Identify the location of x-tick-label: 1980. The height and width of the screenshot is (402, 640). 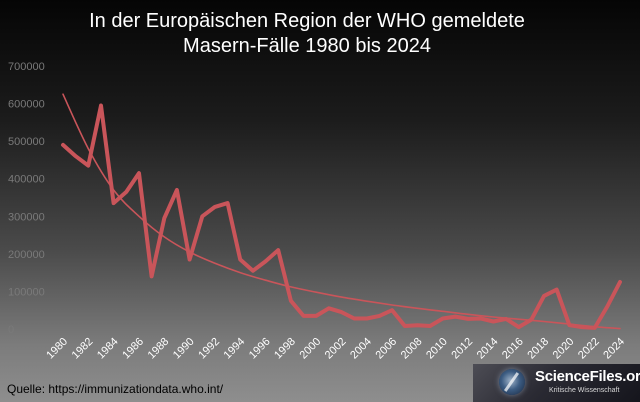
(57, 349).